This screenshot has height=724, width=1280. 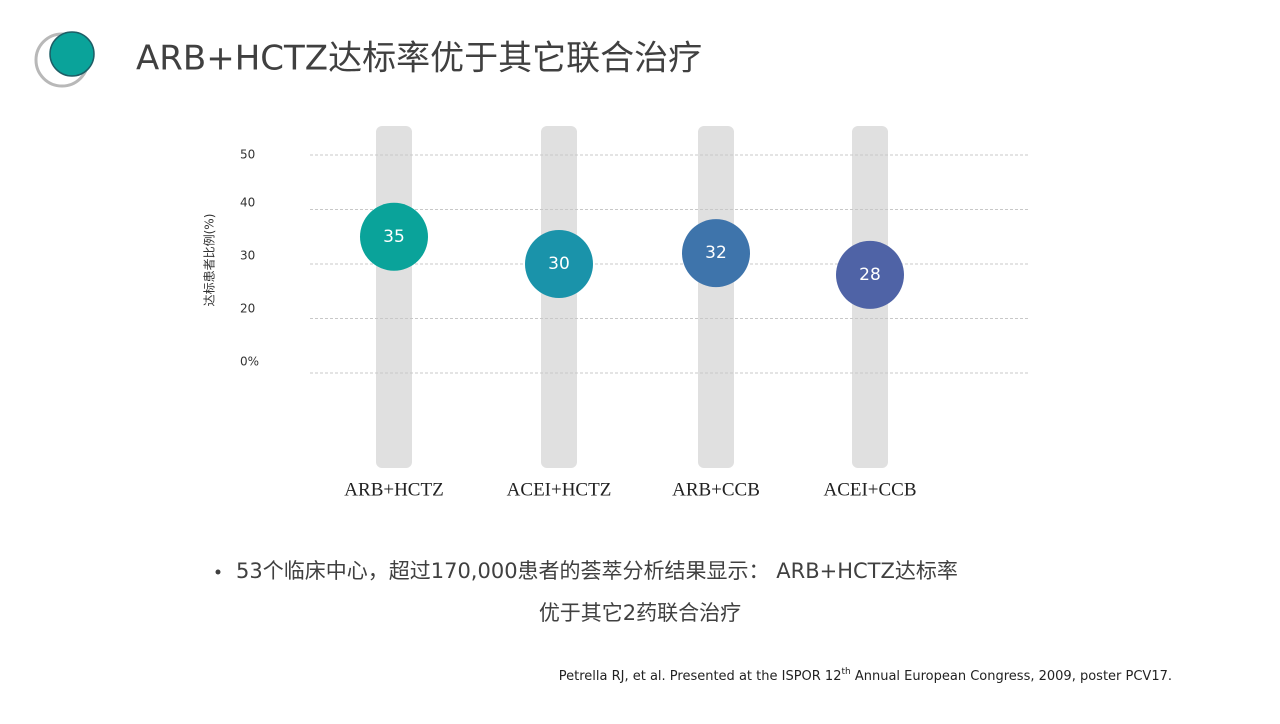 What do you see at coordinates (72, 54) in the screenshot?
I see `logo-dot` at bounding box center [72, 54].